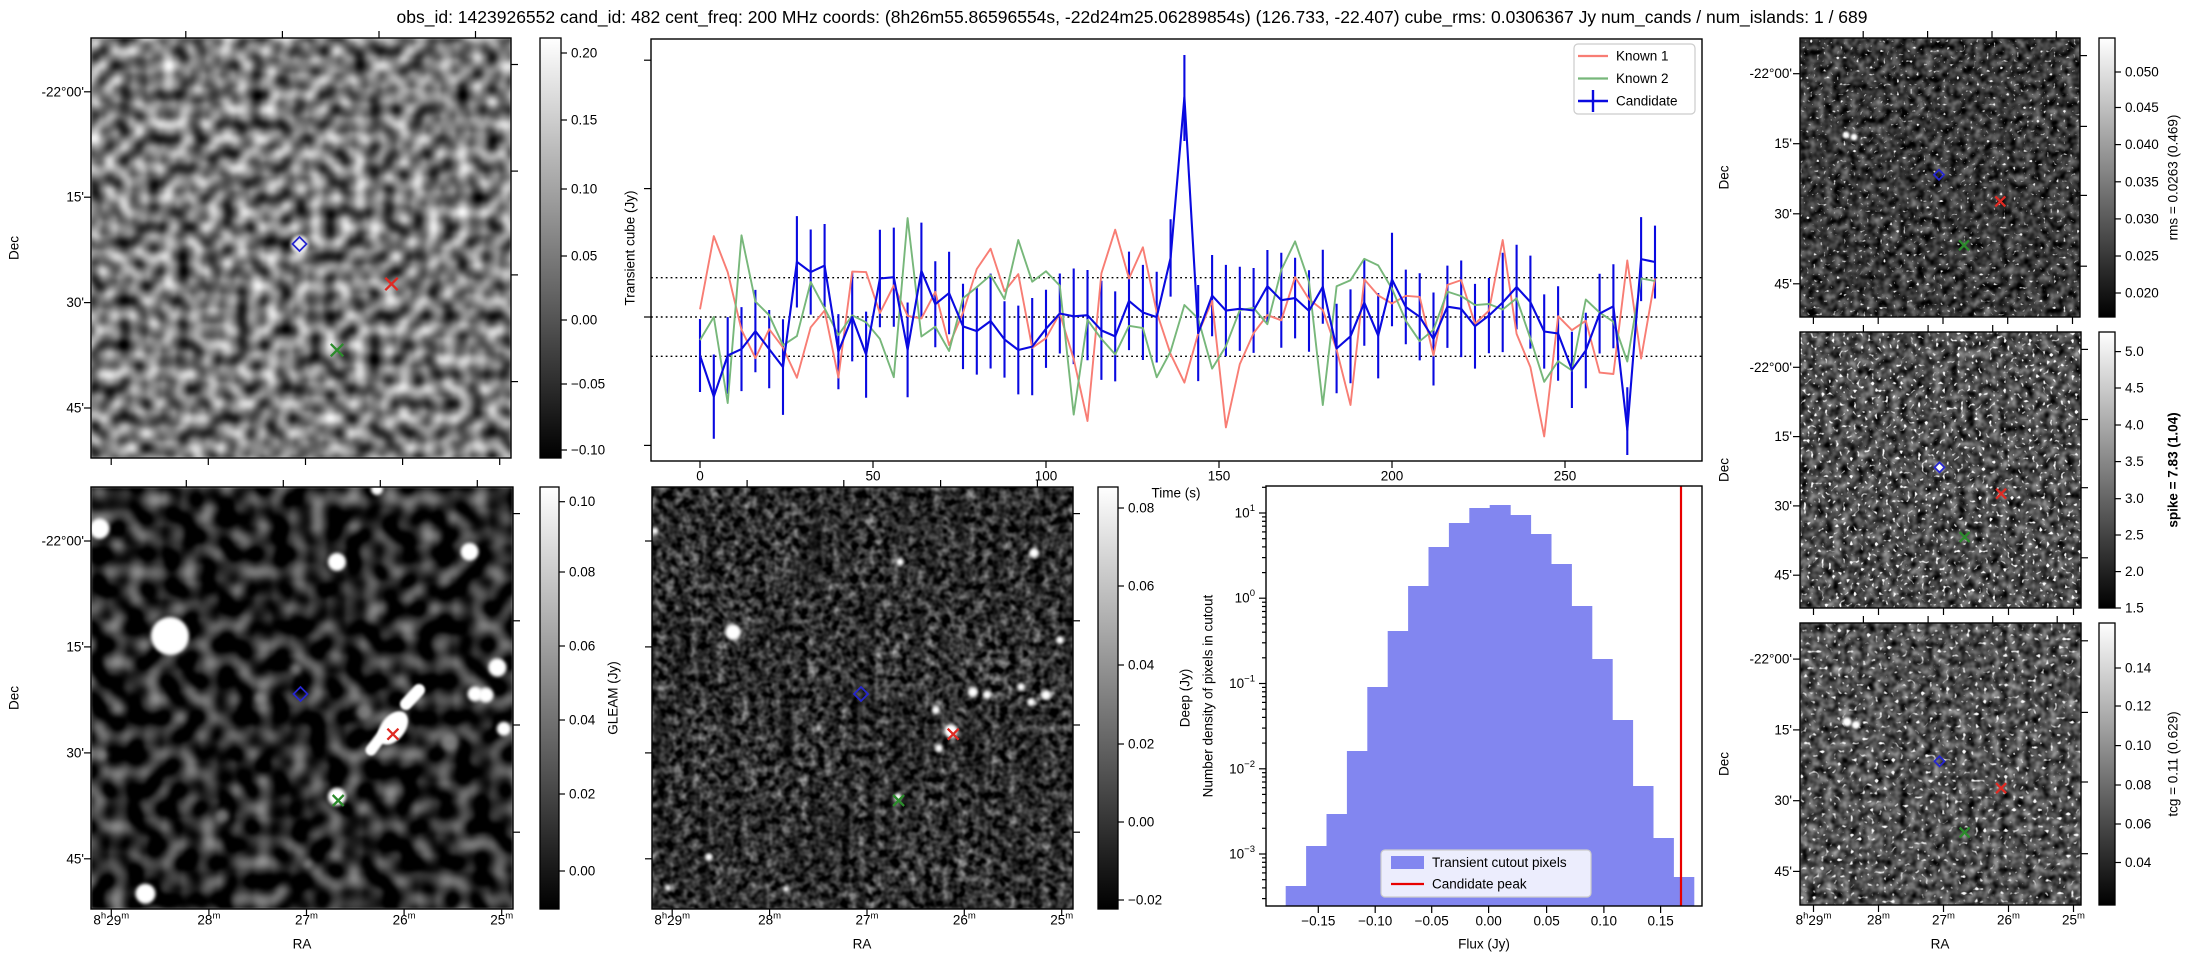 The height and width of the screenshot is (965, 2193). What do you see at coordinates (584, 53) in the screenshot?
I see `svg-text: 0.20` at bounding box center [584, 53].